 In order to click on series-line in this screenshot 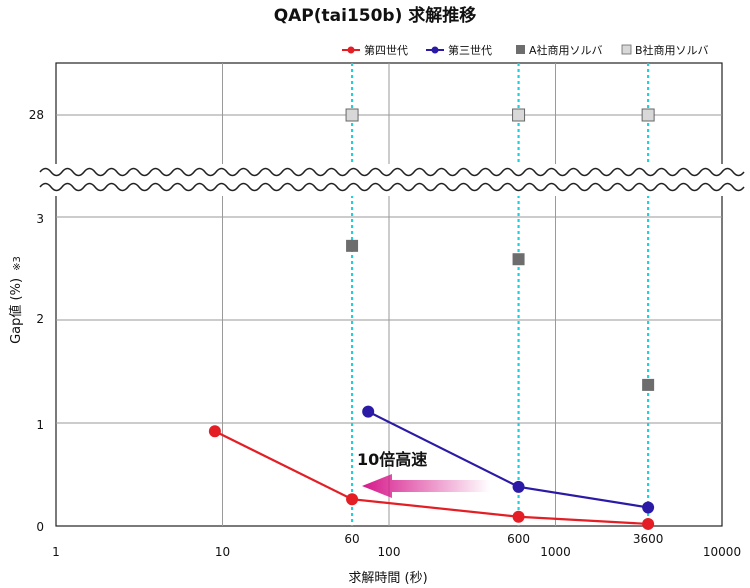, I will do `click(431, 478)`.